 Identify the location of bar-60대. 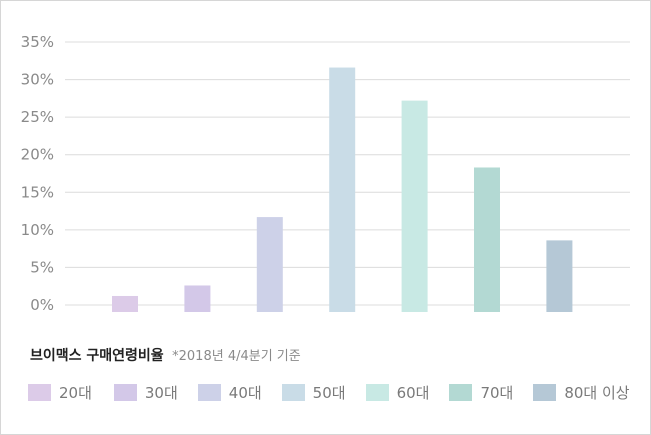
(414, 206).